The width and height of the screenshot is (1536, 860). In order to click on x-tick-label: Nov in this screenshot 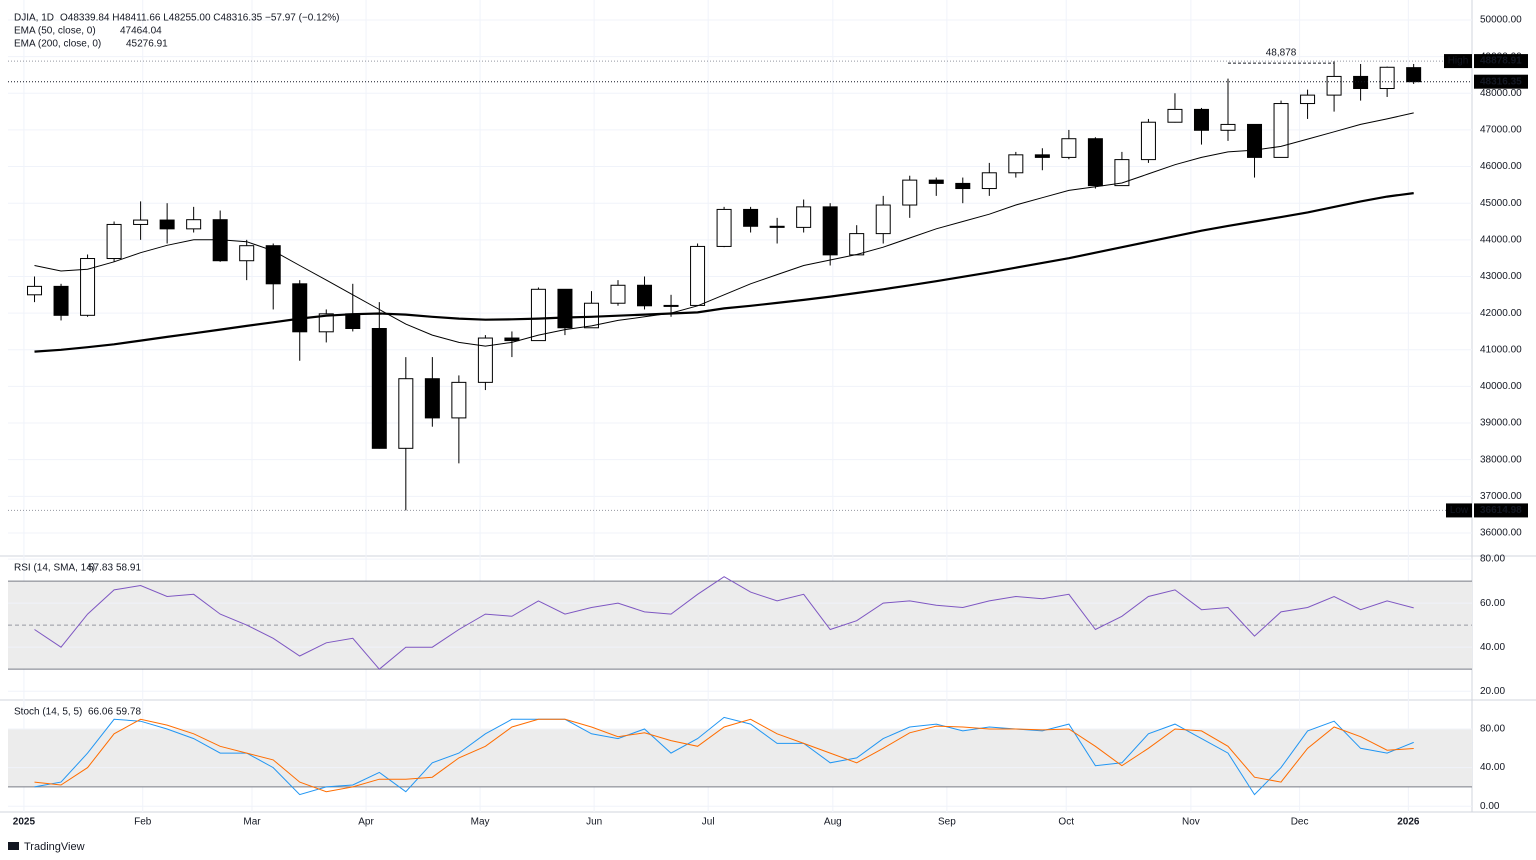, I will do `click(1191, 822)`.